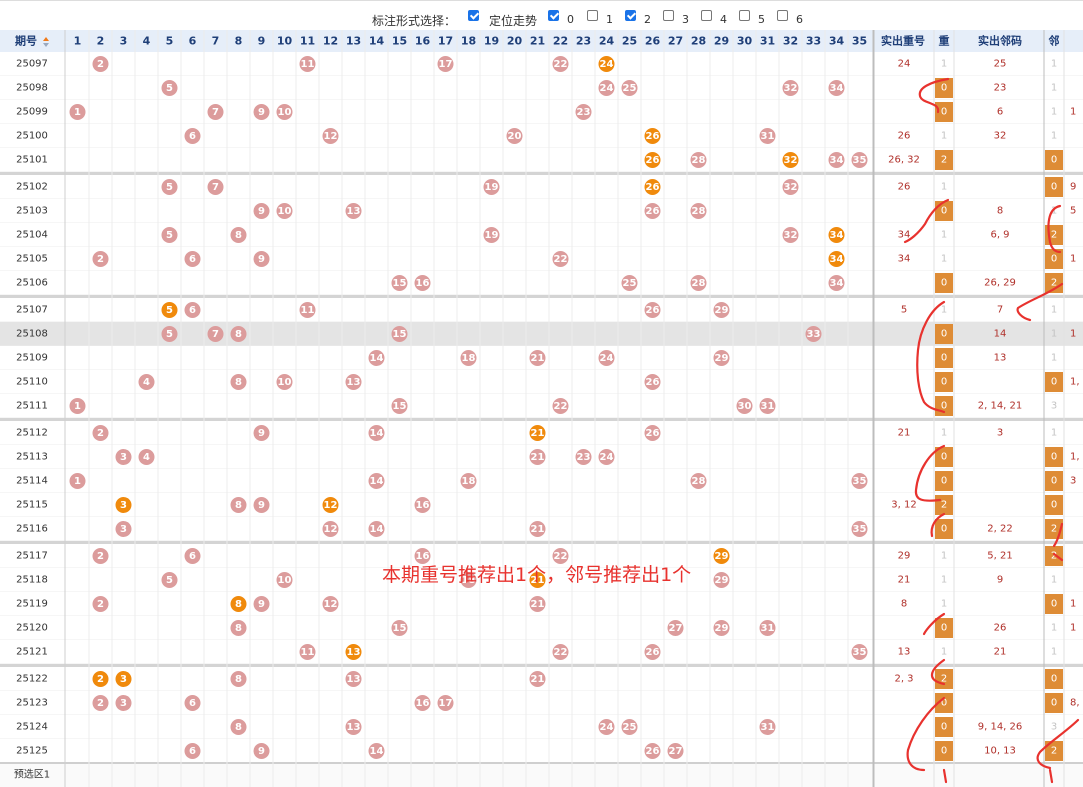 Image resolution: width=1083 pixels, height=787 pixels. What do you see at coordinates (653, 41) in the screenshot?
I see `column-header-number: 26` at bounding box center [653, 41].